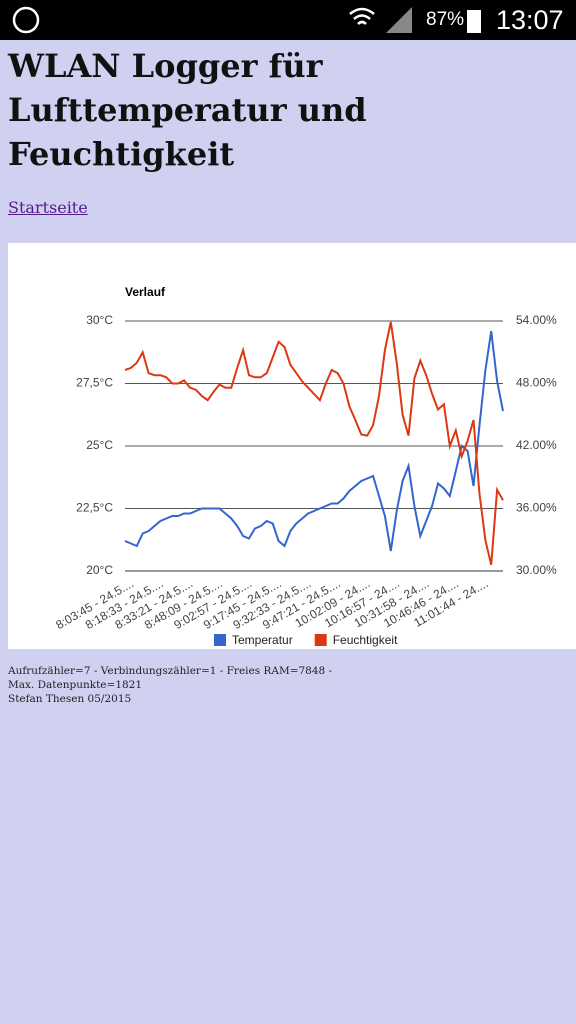 This screenshot has width=576, height=1024. I want to click on clock: 13:07, so click(530, 20).